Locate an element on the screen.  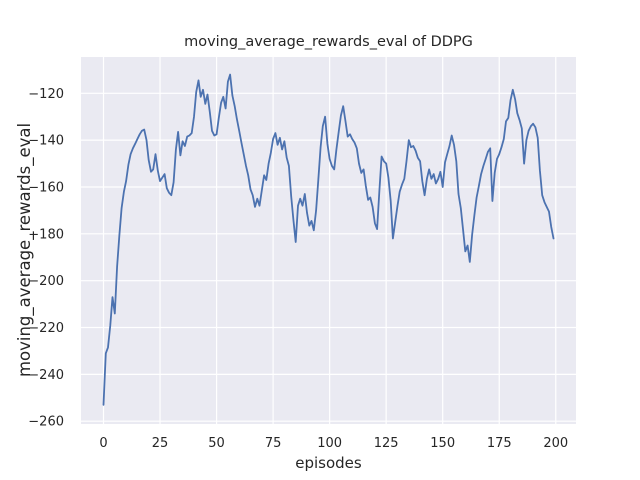
y-tick-label: −240 is located at coordinates (46, 375).